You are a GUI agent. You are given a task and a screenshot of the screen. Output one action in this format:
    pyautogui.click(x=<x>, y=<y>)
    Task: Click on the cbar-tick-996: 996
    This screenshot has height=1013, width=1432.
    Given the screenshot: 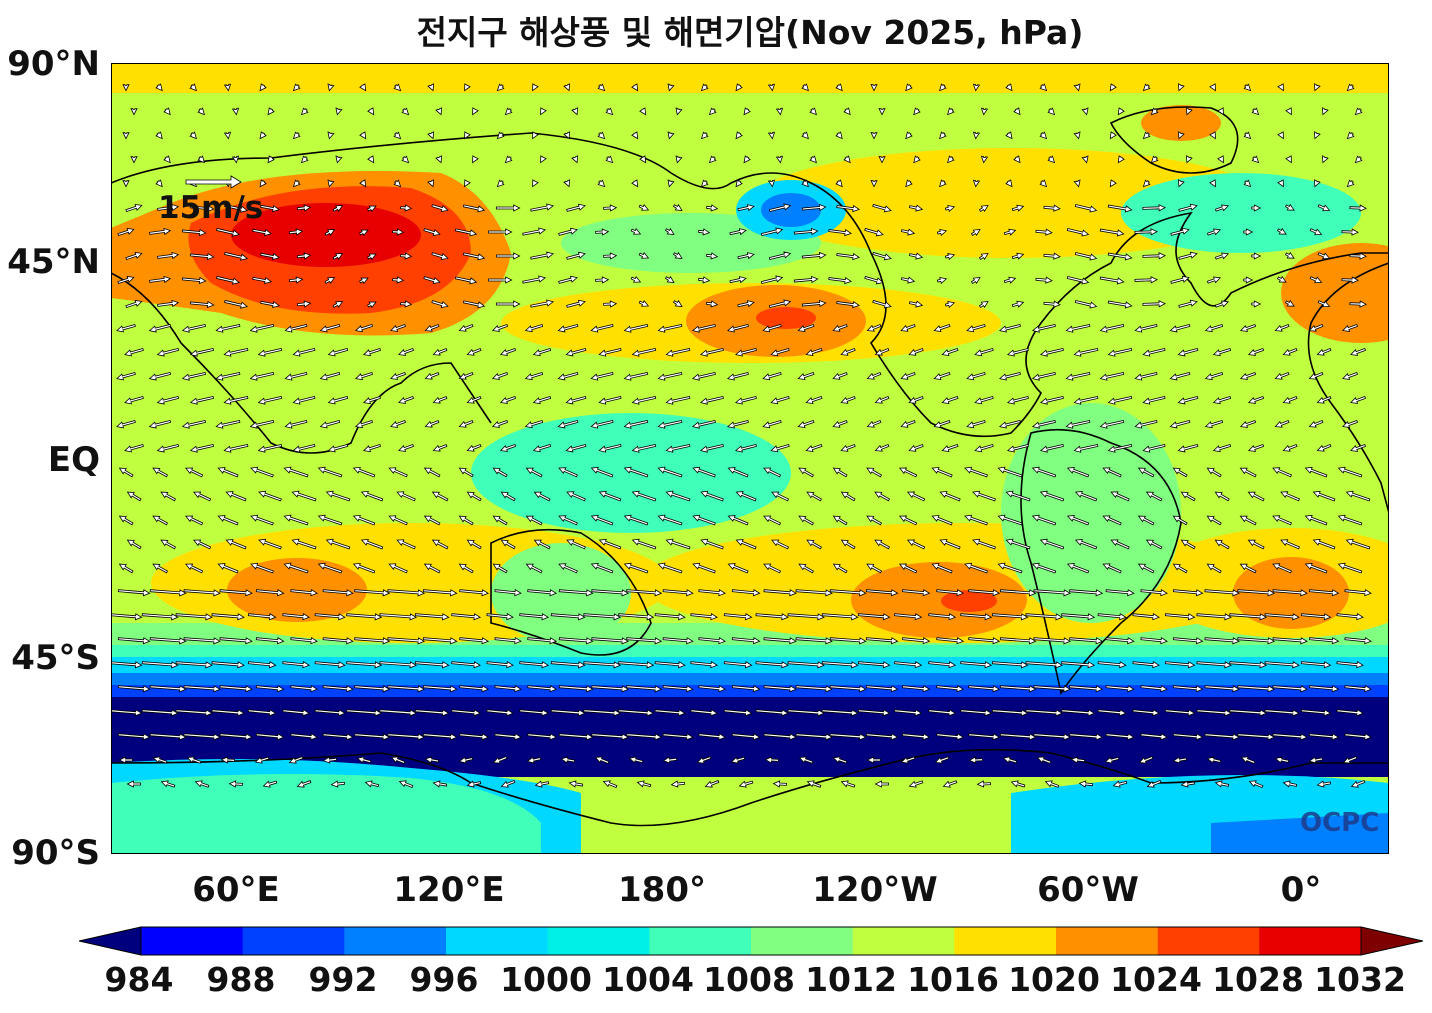 What is the action you would take?
    pyautogui.click(x=444, y=979)
    